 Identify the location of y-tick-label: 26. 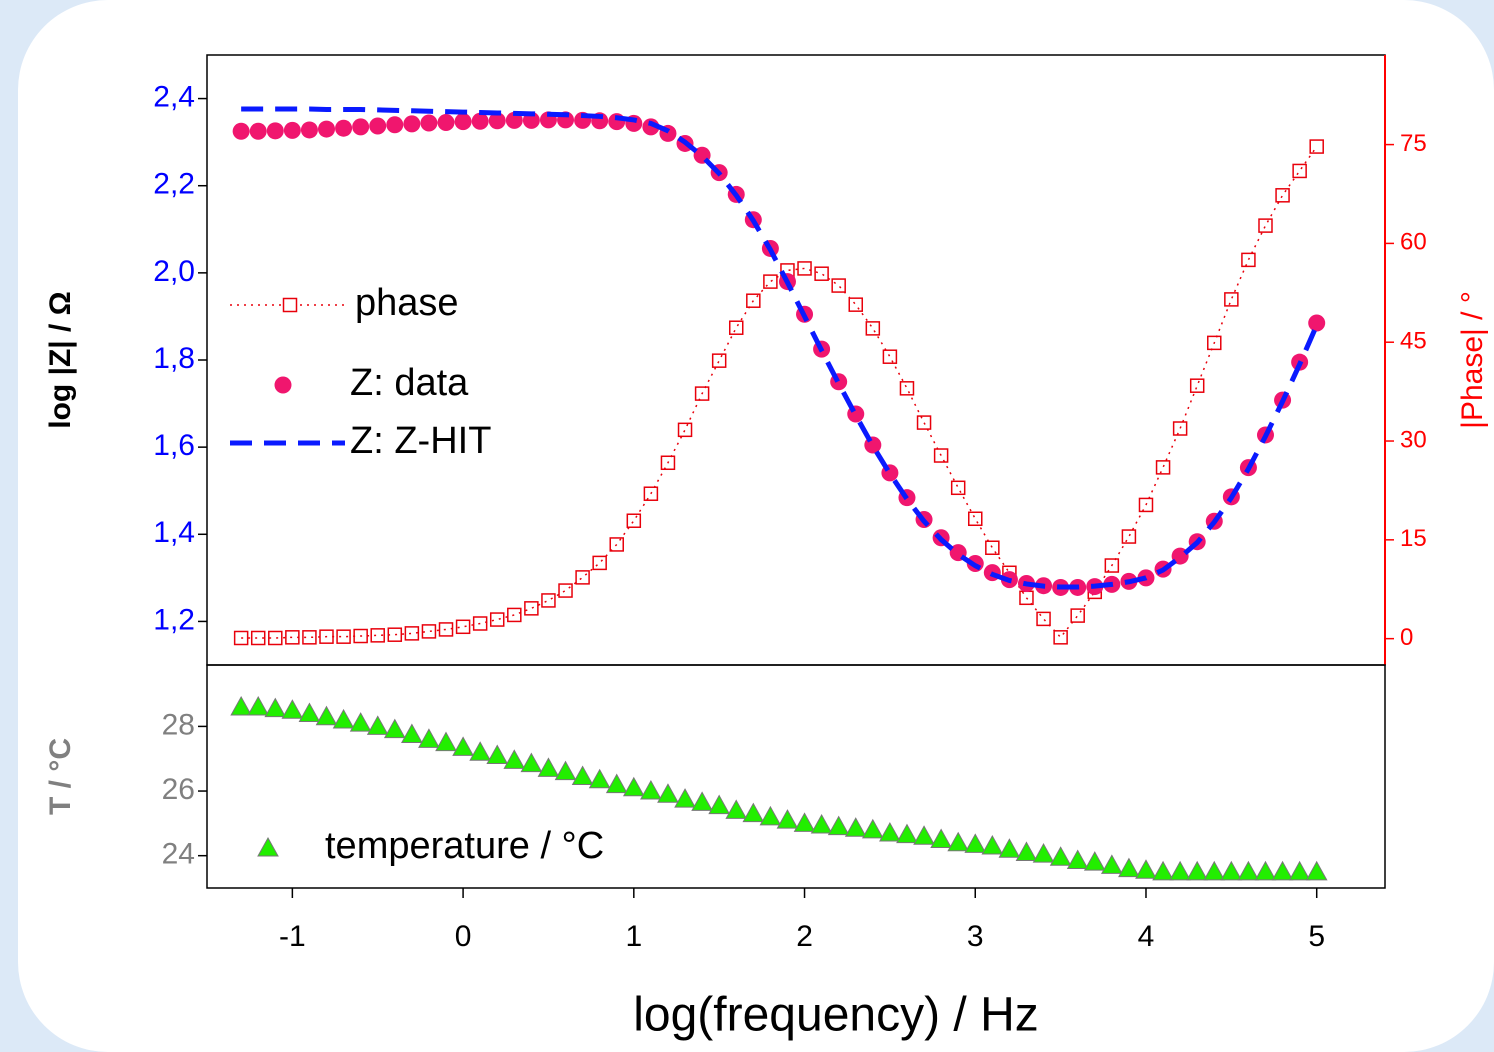
(178, 789).